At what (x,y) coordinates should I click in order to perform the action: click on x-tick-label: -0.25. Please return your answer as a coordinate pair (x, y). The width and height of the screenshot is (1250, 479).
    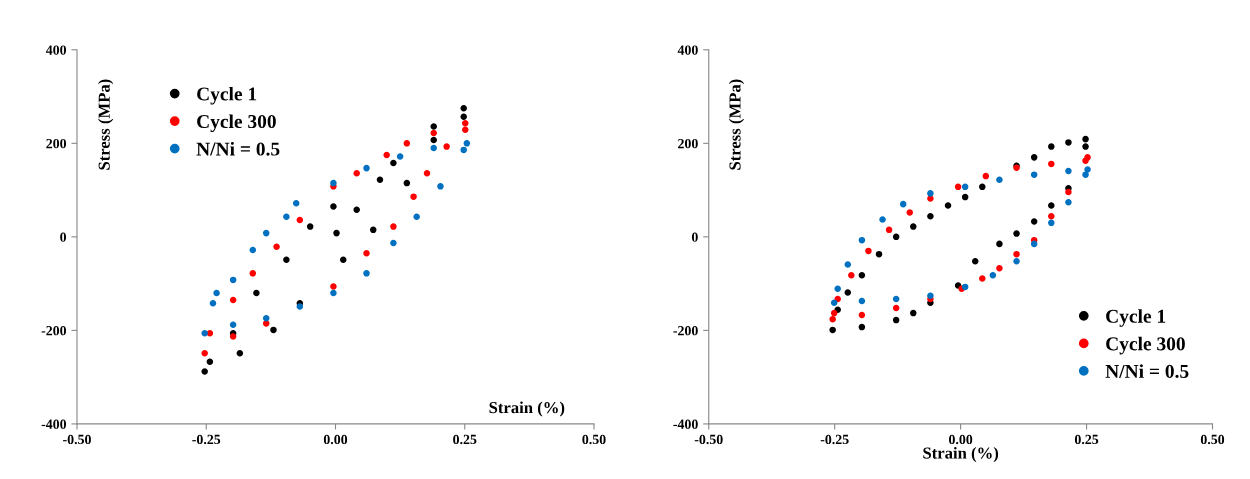
    Looking at the image, I should click on (834, 439).